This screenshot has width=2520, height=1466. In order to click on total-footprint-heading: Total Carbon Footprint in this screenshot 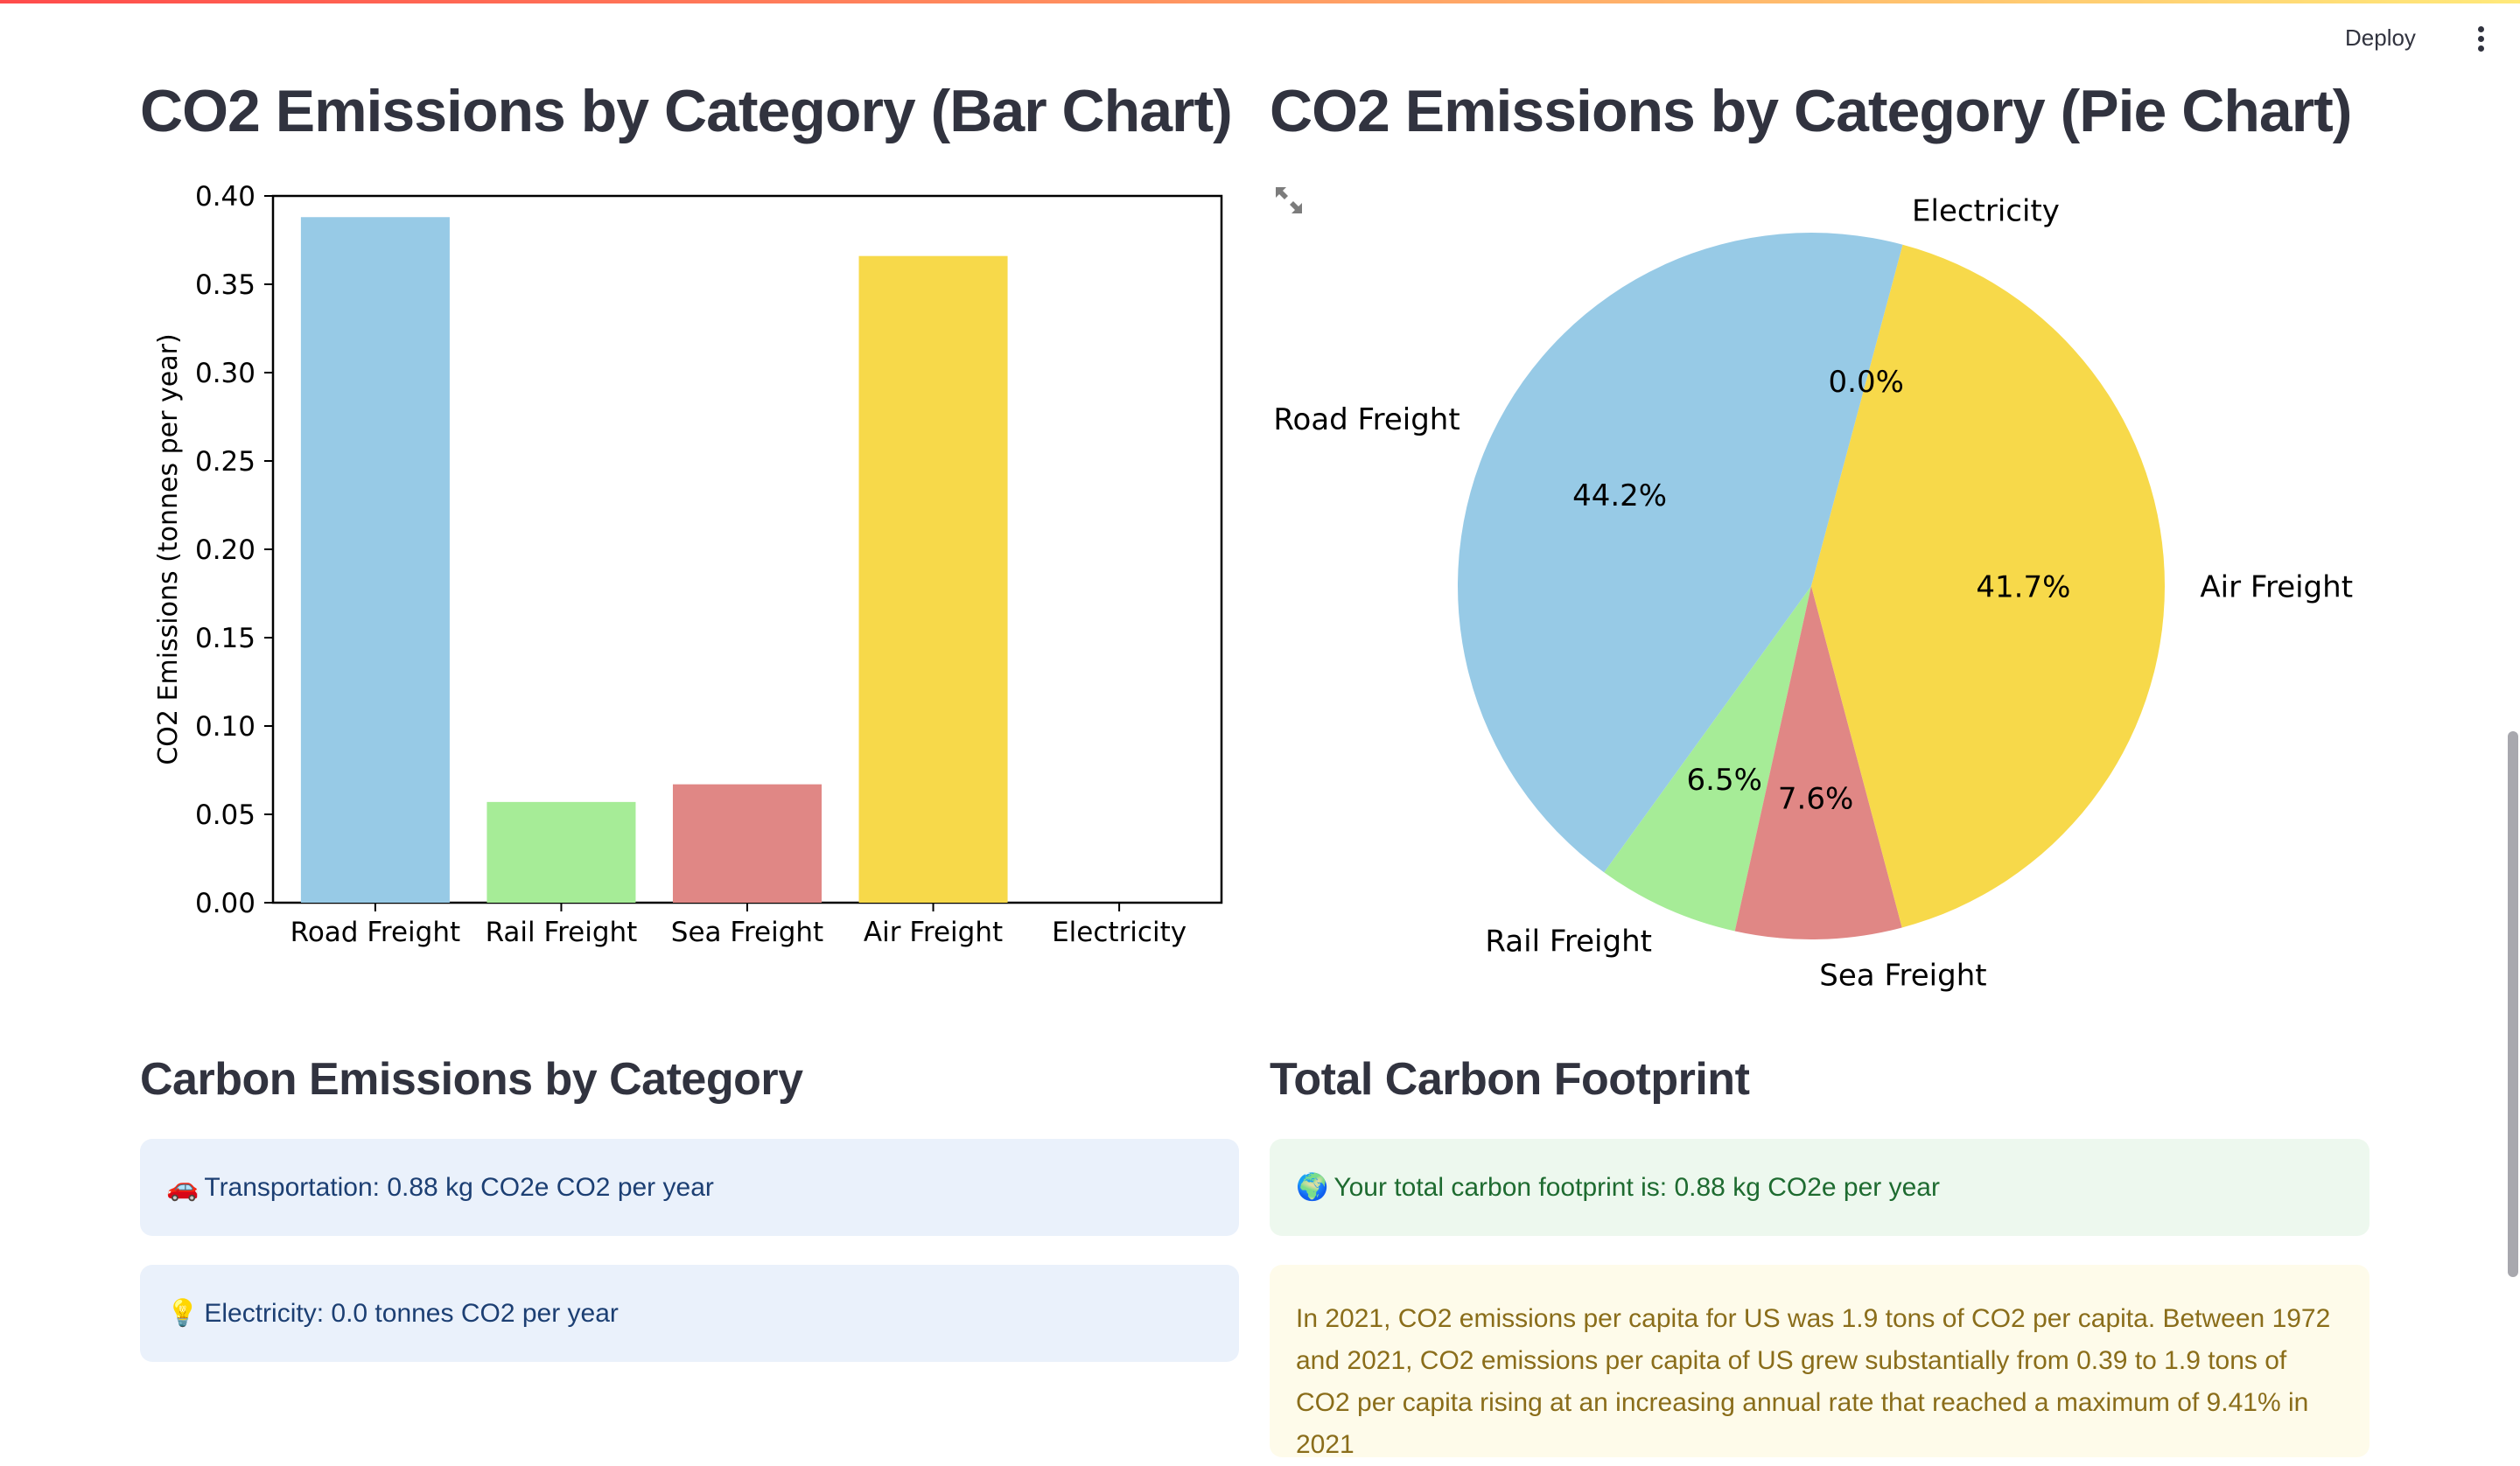, I will do `click(1510, 1080)`.